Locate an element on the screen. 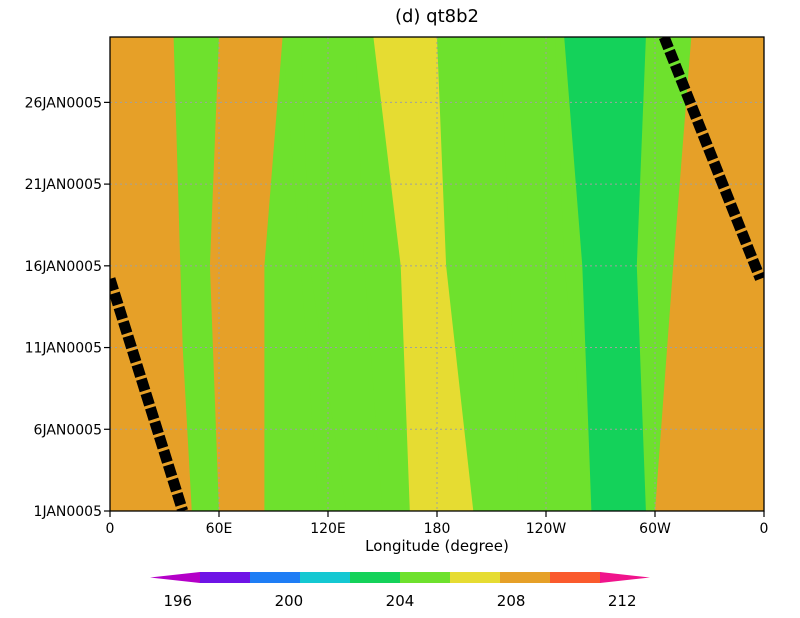  y-tick-label: 16JAN0005 is located at coordinates (63, 267).